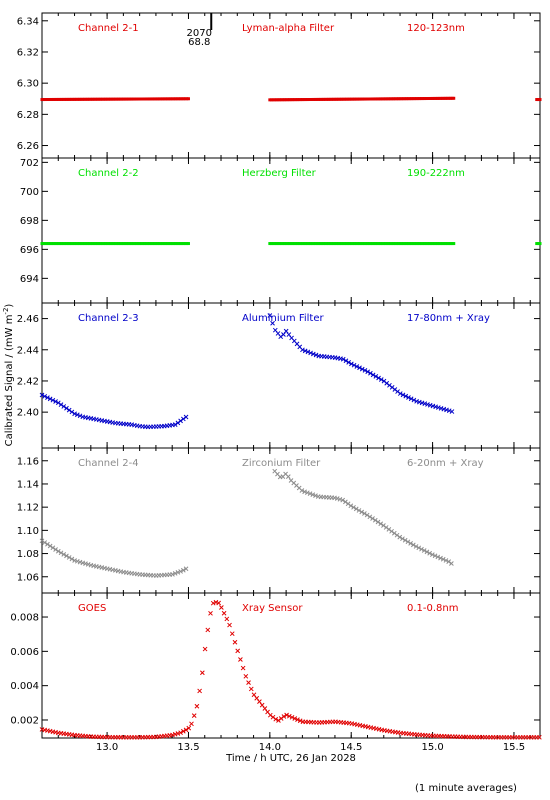 The height and width of the screenshot is (800, 550). I want to click on y-tick-label: 2.44, so click(28, 350).